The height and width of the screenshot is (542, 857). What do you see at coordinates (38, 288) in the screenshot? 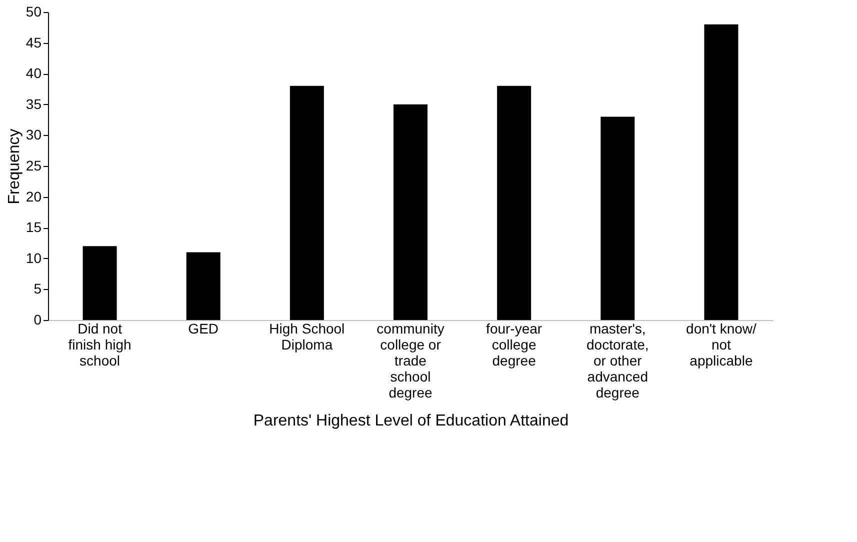
I see `y-tick-label: 5` at bounding box center [38, 288].